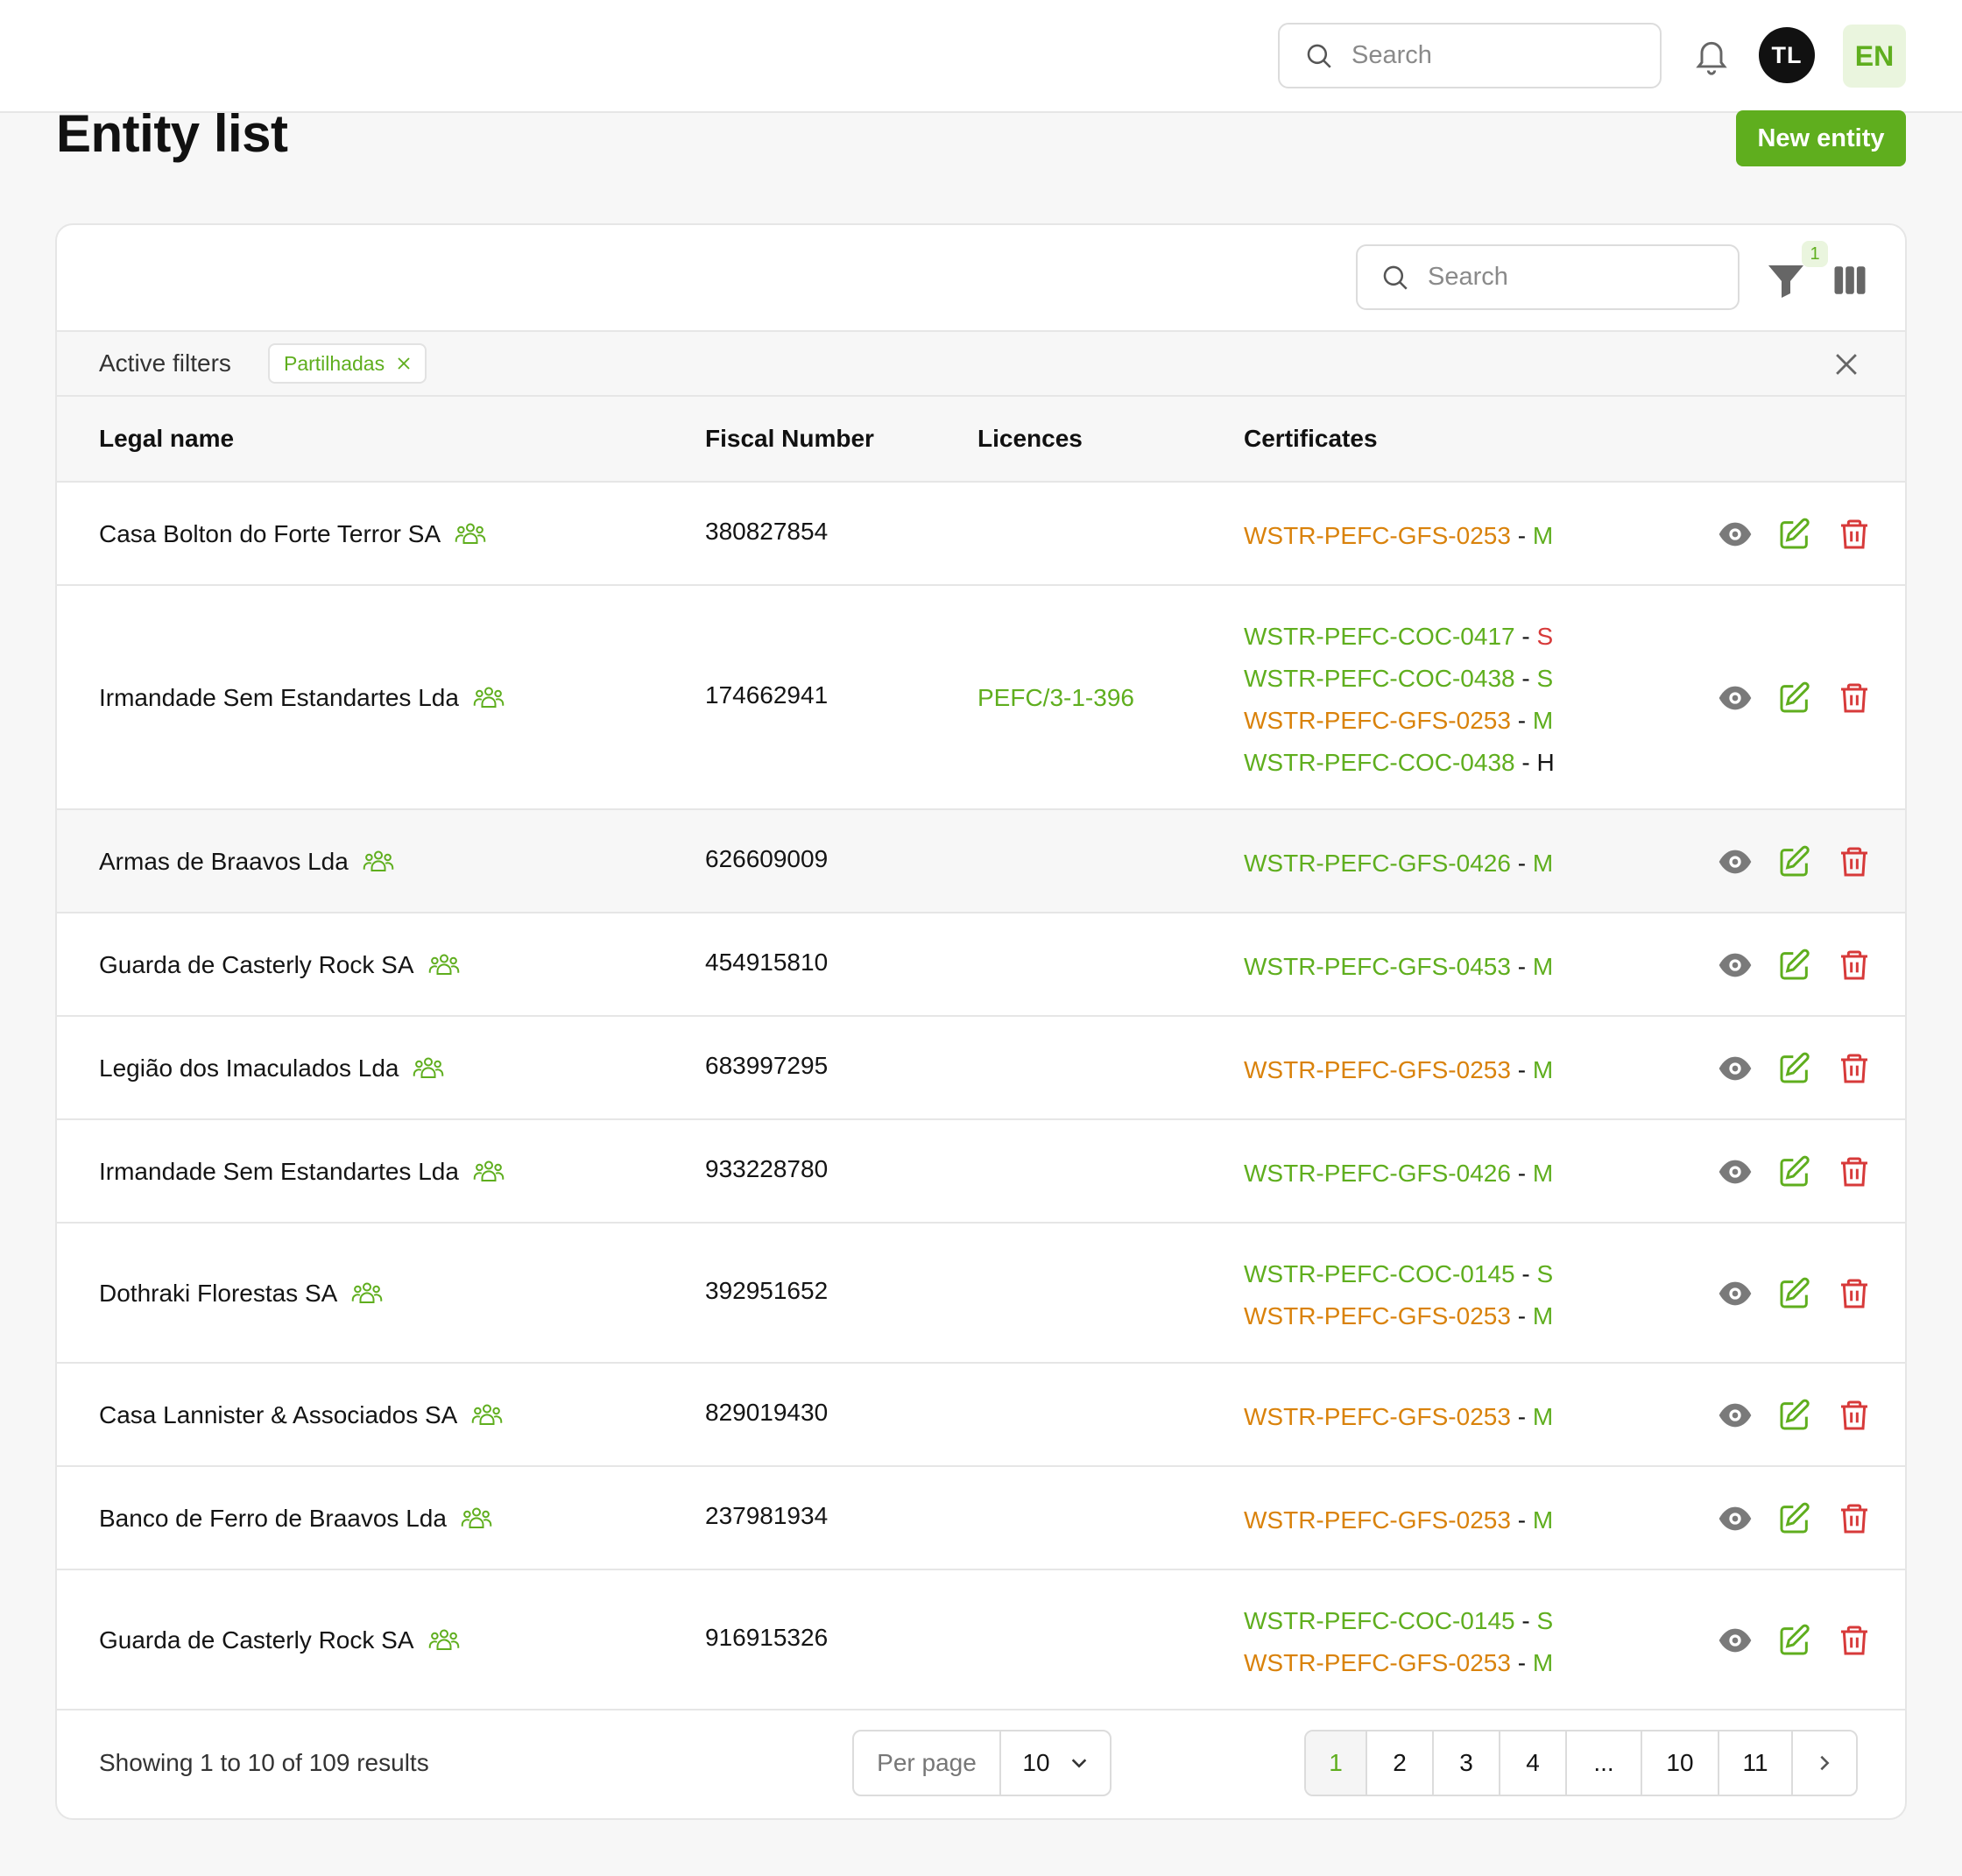 This screenshot has width=1962, height=1876. I want to click on licence-link: PEFC/3-1-396, so click(1055, 698).